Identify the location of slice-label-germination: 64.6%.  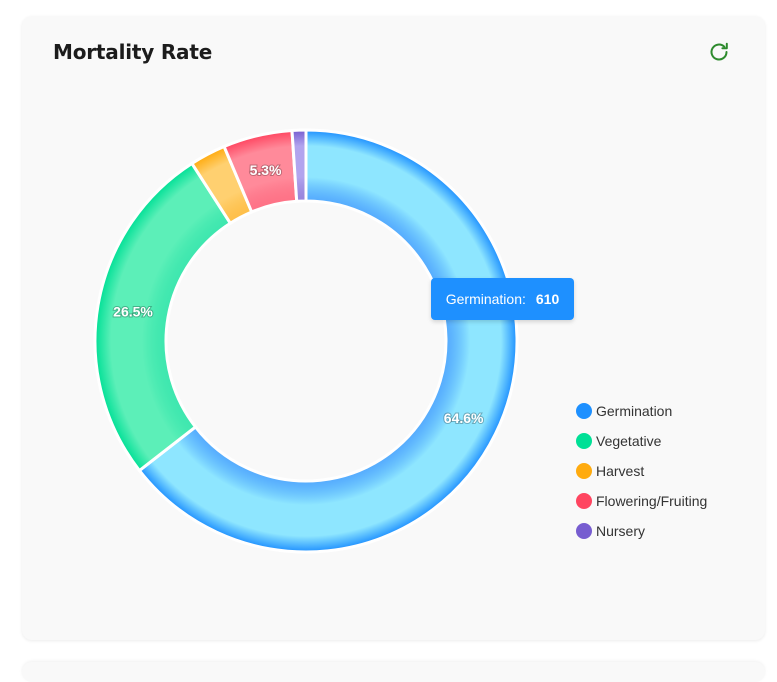
(464, 418).